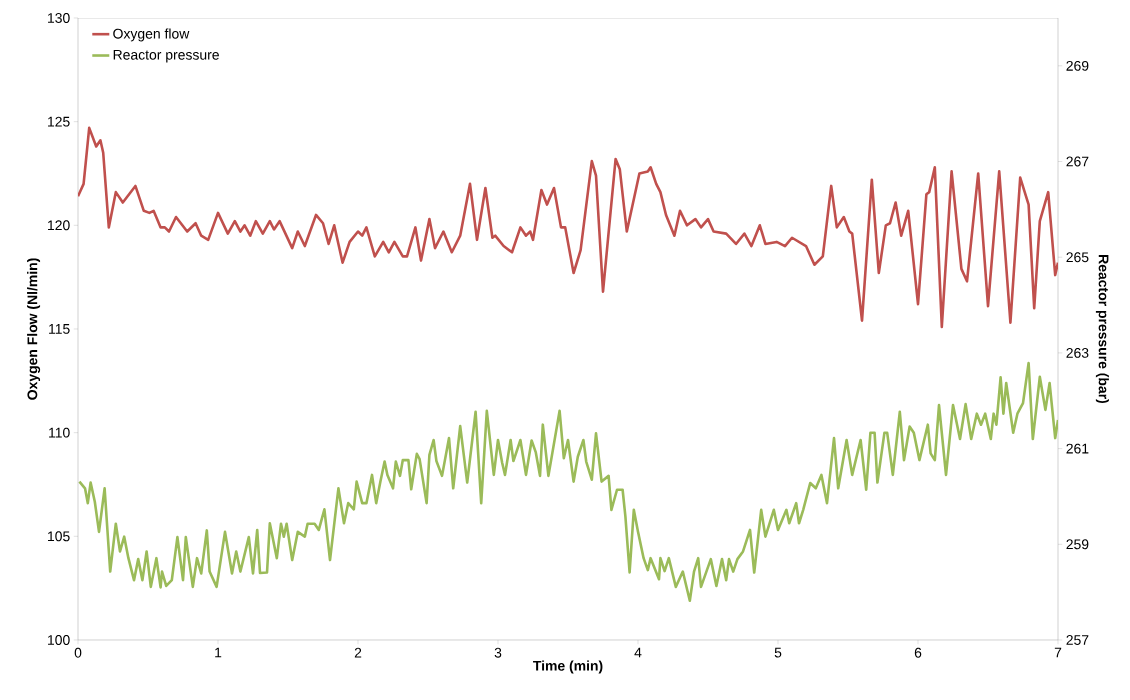  Describe the element at coordinates (918, 652) in the screenshot. I see `x-tick-label: 6` at that location.